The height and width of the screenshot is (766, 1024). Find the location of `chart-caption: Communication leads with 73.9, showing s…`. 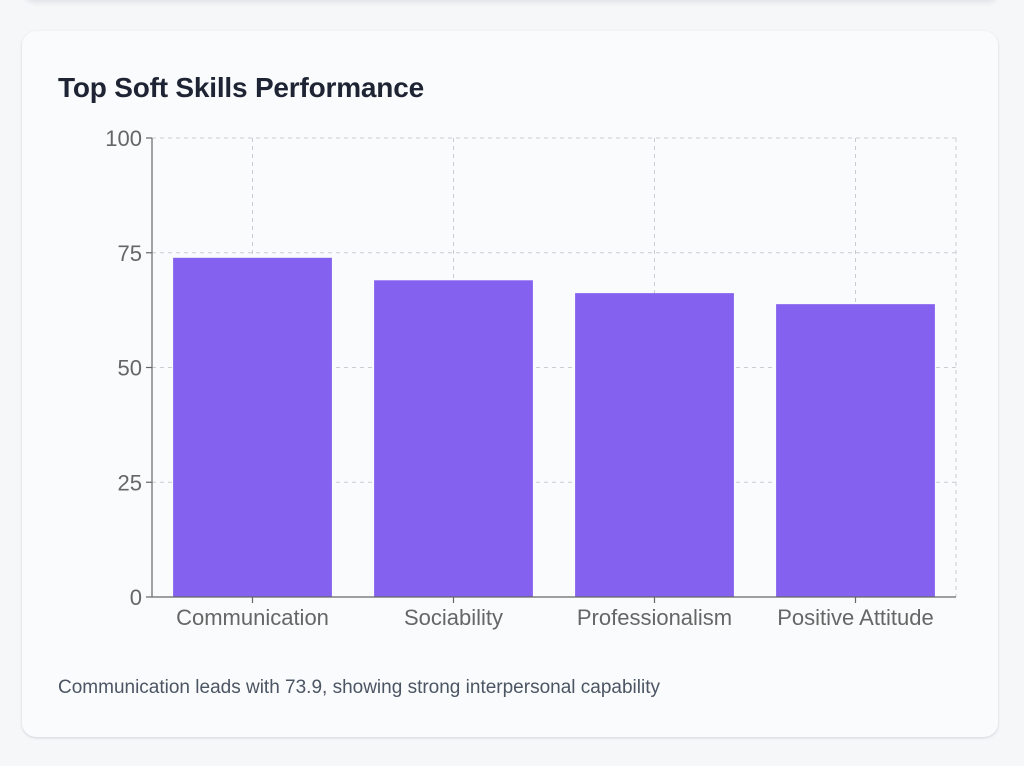

chart-caption: Communication leads with 73.9, showing s… is located at coordinates (359, 687).